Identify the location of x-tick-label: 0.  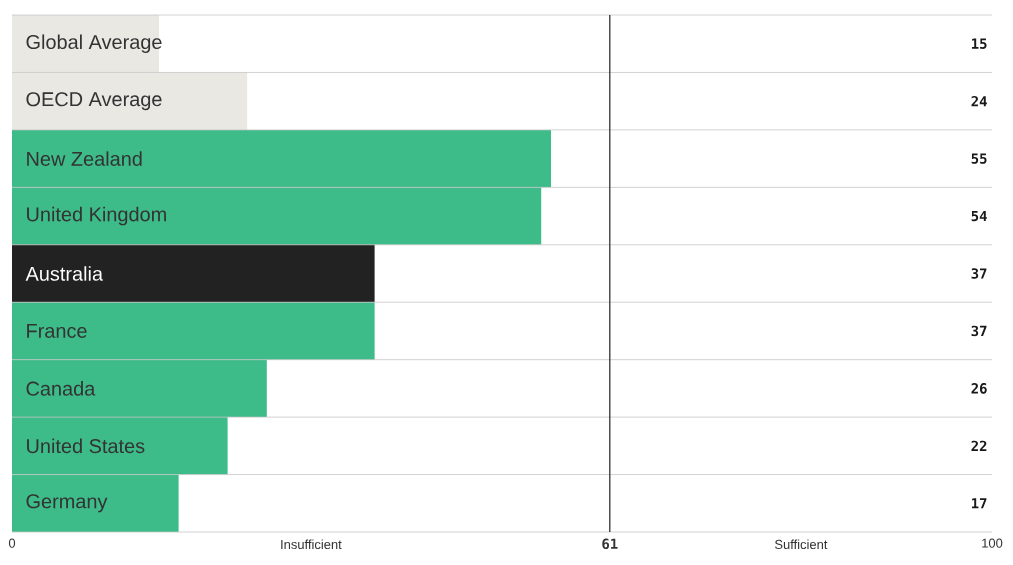
(12, 543).